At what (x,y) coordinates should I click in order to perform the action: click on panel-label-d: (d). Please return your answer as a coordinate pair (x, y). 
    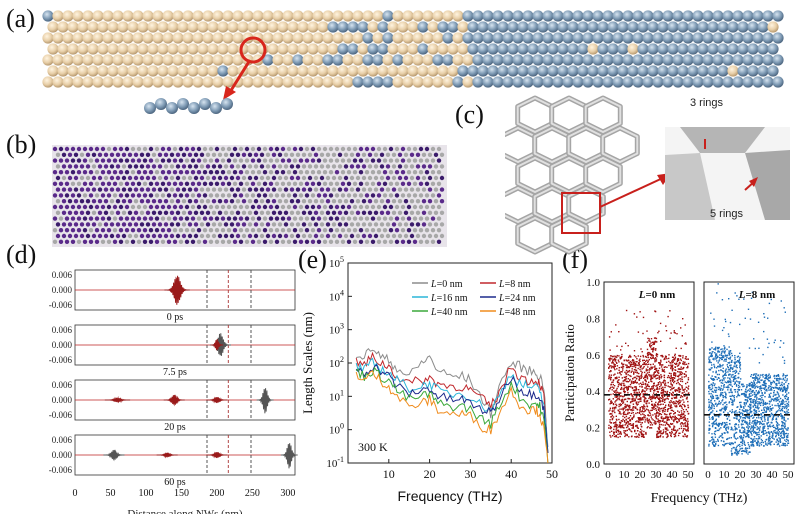
    Looking at the image, I should click on (21, 254).